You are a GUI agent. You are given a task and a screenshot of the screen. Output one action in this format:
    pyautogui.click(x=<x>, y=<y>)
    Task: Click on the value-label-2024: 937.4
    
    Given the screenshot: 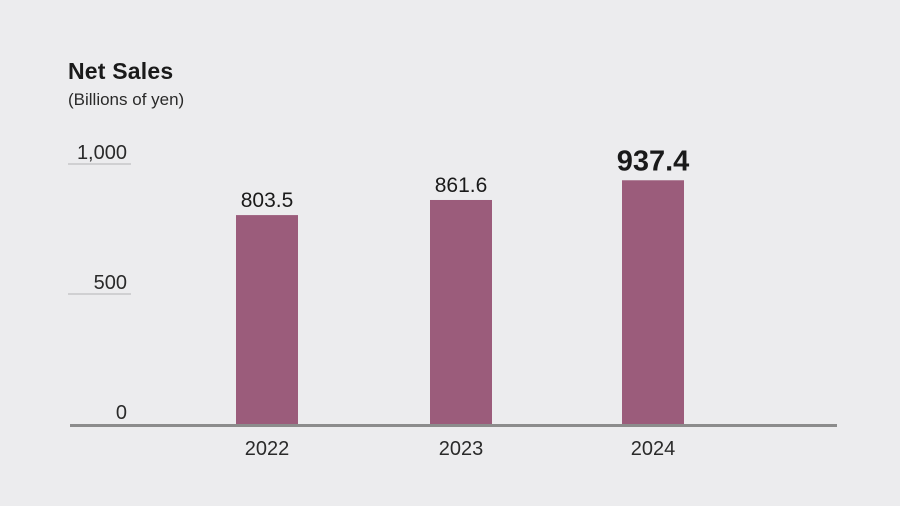 What is the action you would take?
    pyautogui.click(x=653, y=161)
    